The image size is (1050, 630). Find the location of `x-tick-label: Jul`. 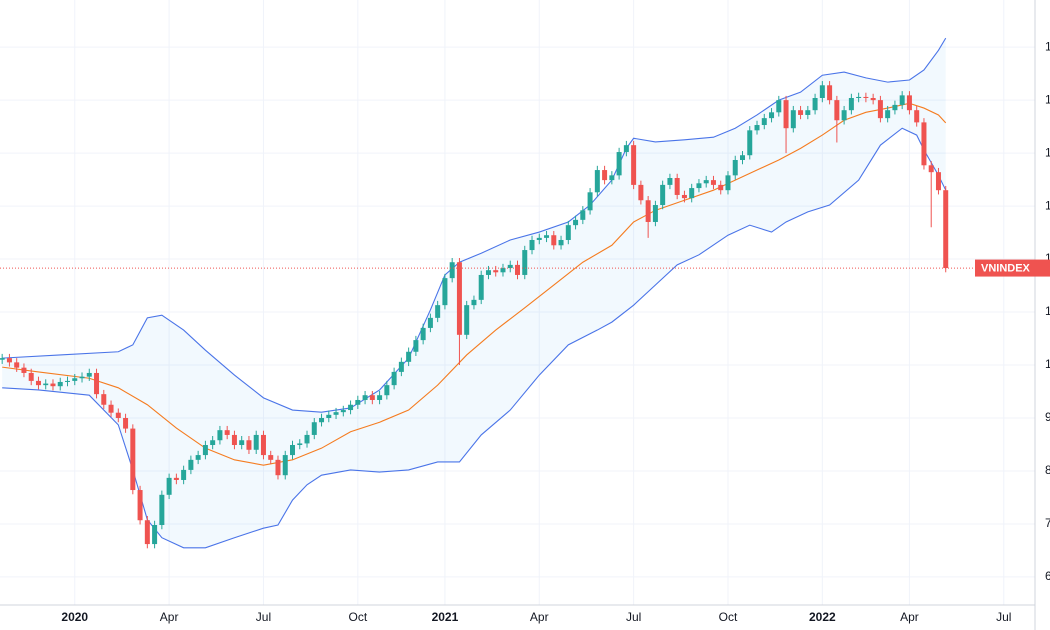

x-tick-label: Jul is located at coordinates (263, 617).